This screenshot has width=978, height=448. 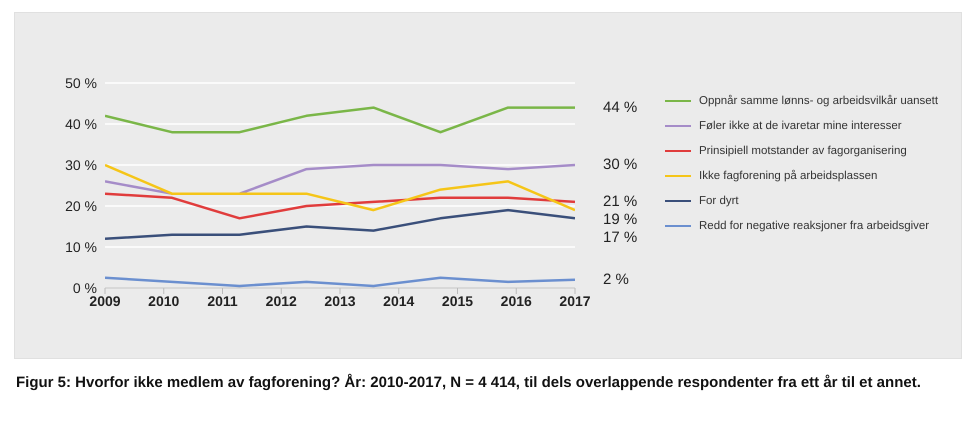 What do you see at coordinates (469, 383) in the screenshot?
I see `text: Figur 5: Hvorfor ikke medlem av fagforening? År: 2010-2017, N = 4 414, til dels overlappende respondenter fra ett år til et annet.` at bounding box center [469, 383].